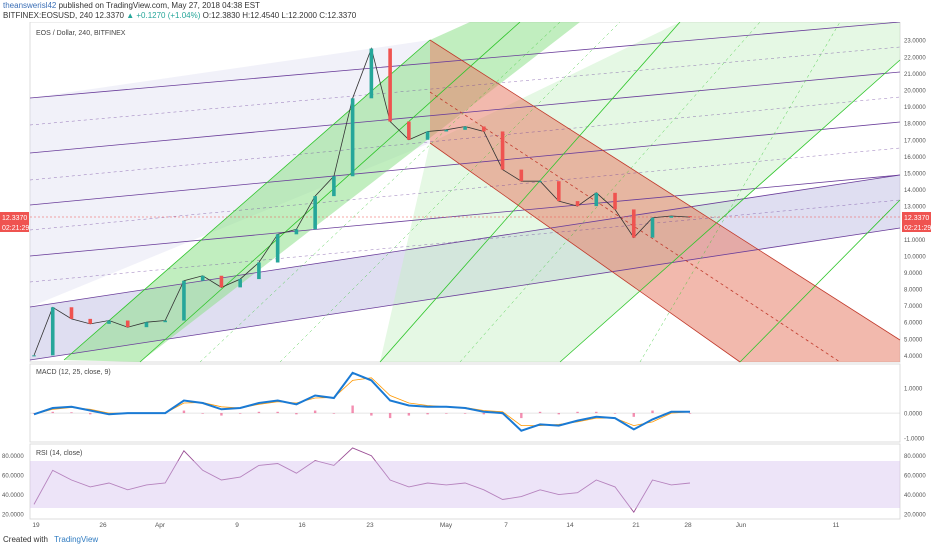  Describe the element at coordinates (261, 15) in the screenshot. I see `high-value: H:12.4540` at that location.